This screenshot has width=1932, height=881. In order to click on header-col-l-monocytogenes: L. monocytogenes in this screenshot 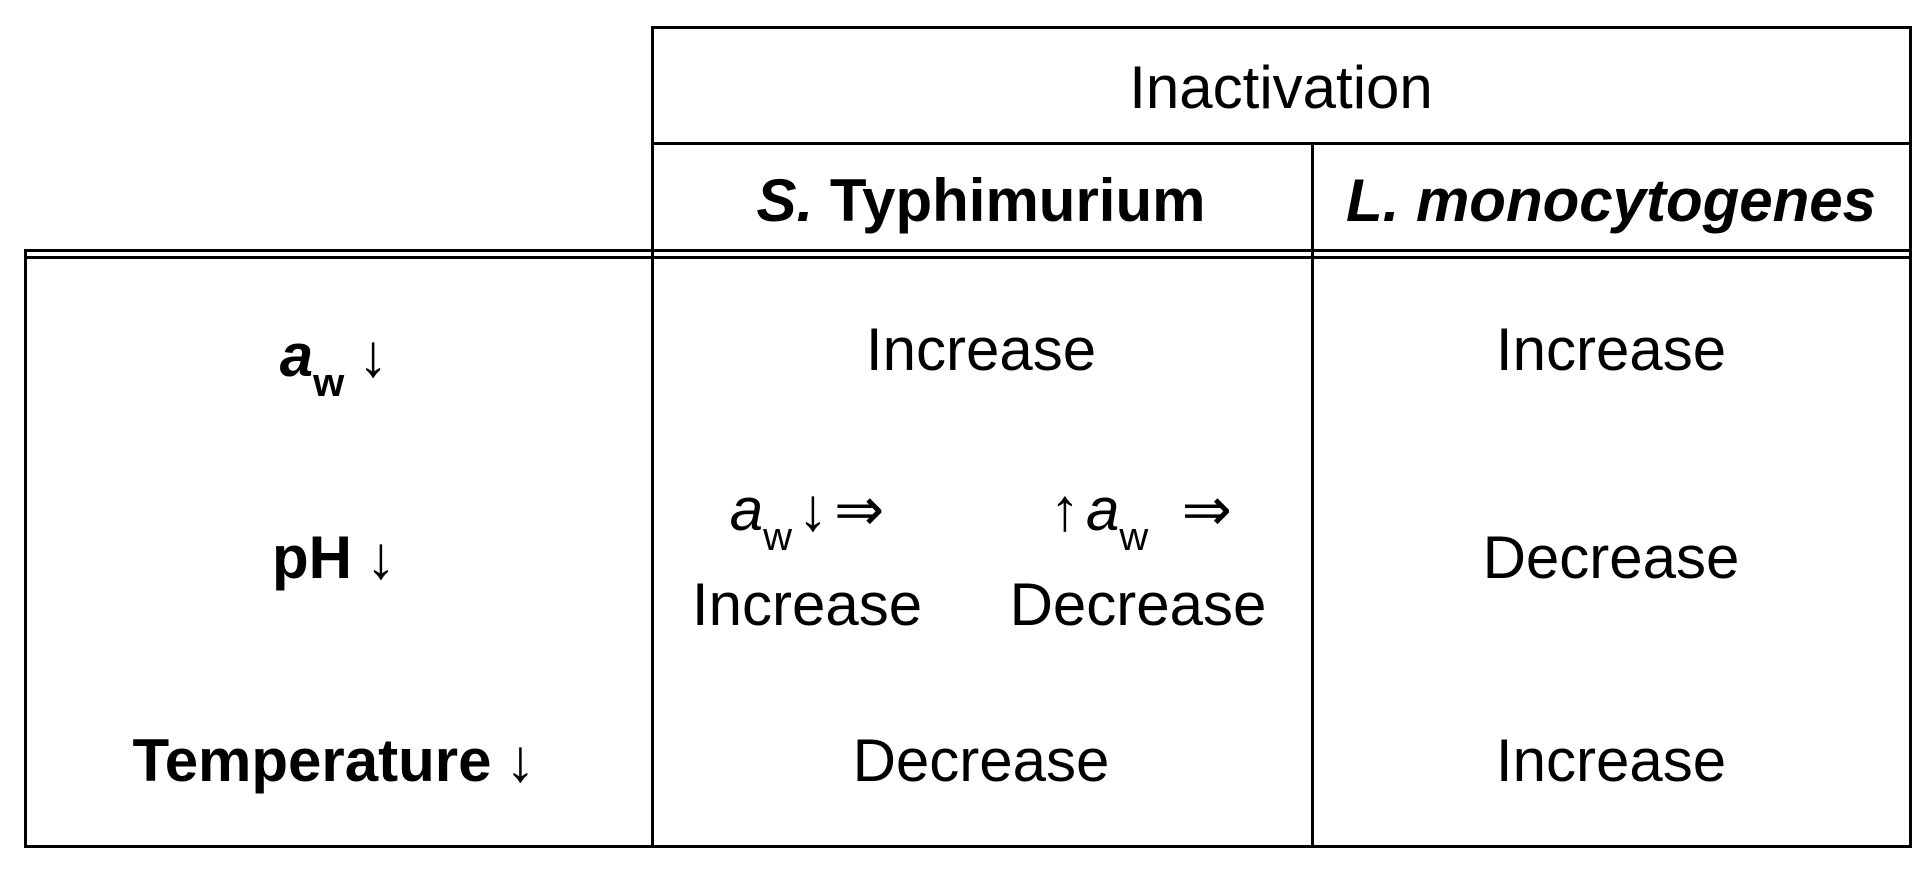, I will do `click(1611, 201)`.